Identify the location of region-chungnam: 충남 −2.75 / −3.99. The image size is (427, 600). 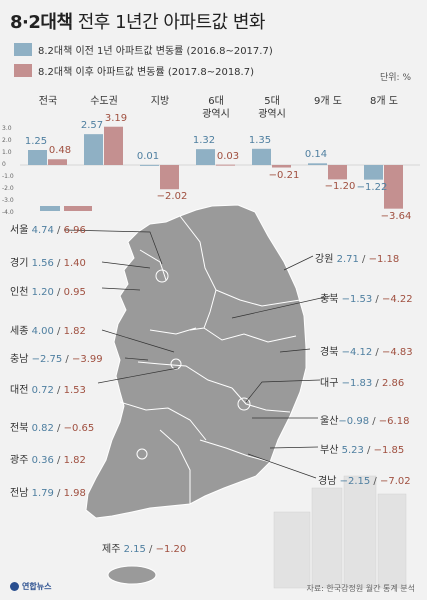
(56, 359).